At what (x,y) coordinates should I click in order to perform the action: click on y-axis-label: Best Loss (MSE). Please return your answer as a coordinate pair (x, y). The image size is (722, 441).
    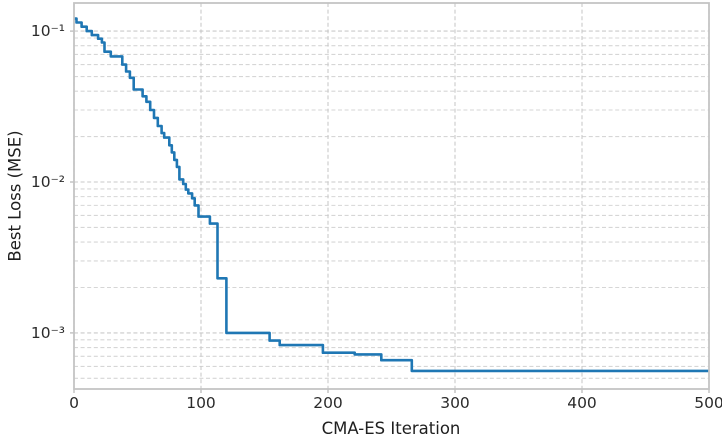
    Looking at the image, I should click on (15, 196).